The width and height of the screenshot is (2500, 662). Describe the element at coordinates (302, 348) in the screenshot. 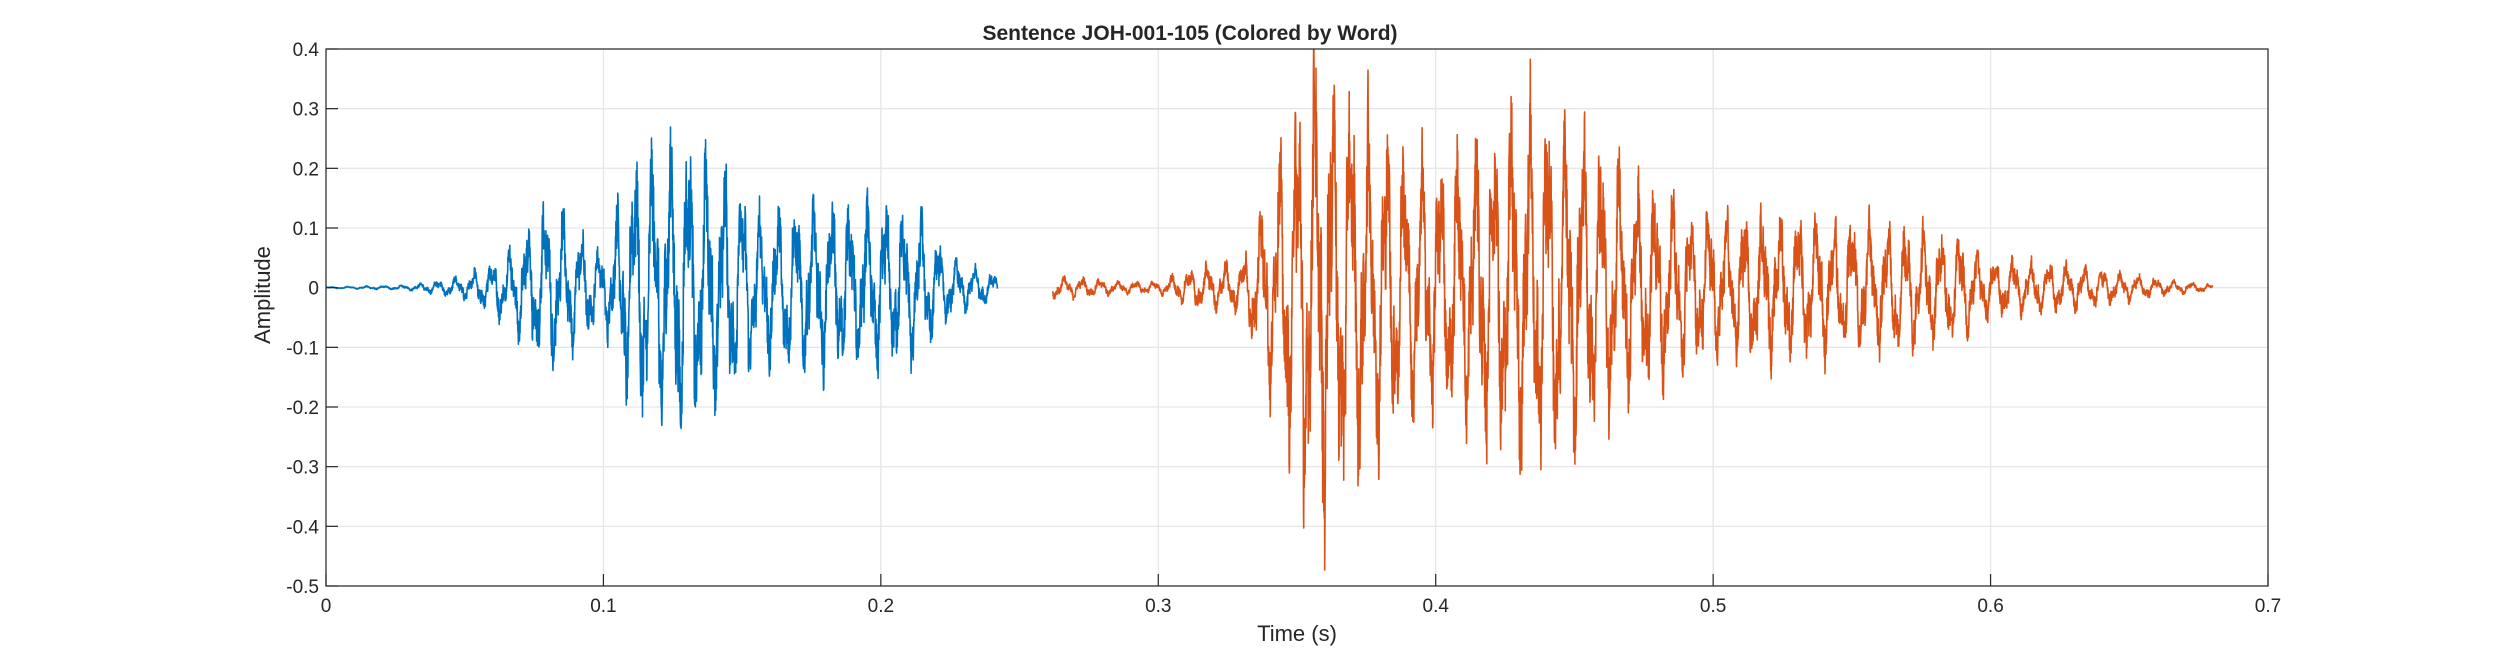

I see `y-tick-label: -0.1` at that location.